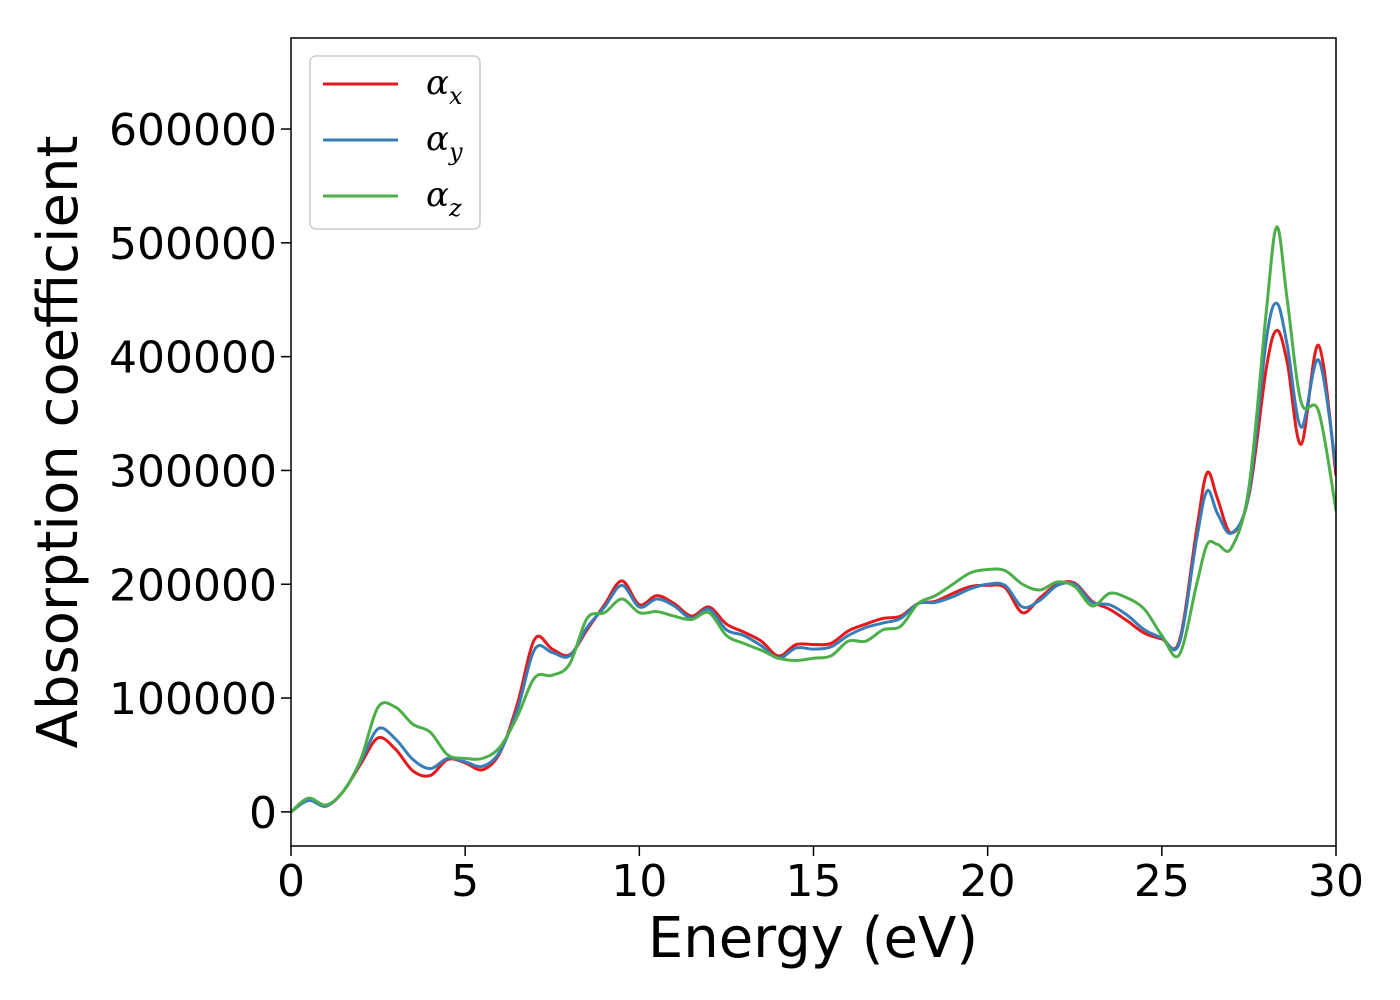 The image size is (1400, 1000). I want to click on x-tick-label: 10, so click(639, 881).